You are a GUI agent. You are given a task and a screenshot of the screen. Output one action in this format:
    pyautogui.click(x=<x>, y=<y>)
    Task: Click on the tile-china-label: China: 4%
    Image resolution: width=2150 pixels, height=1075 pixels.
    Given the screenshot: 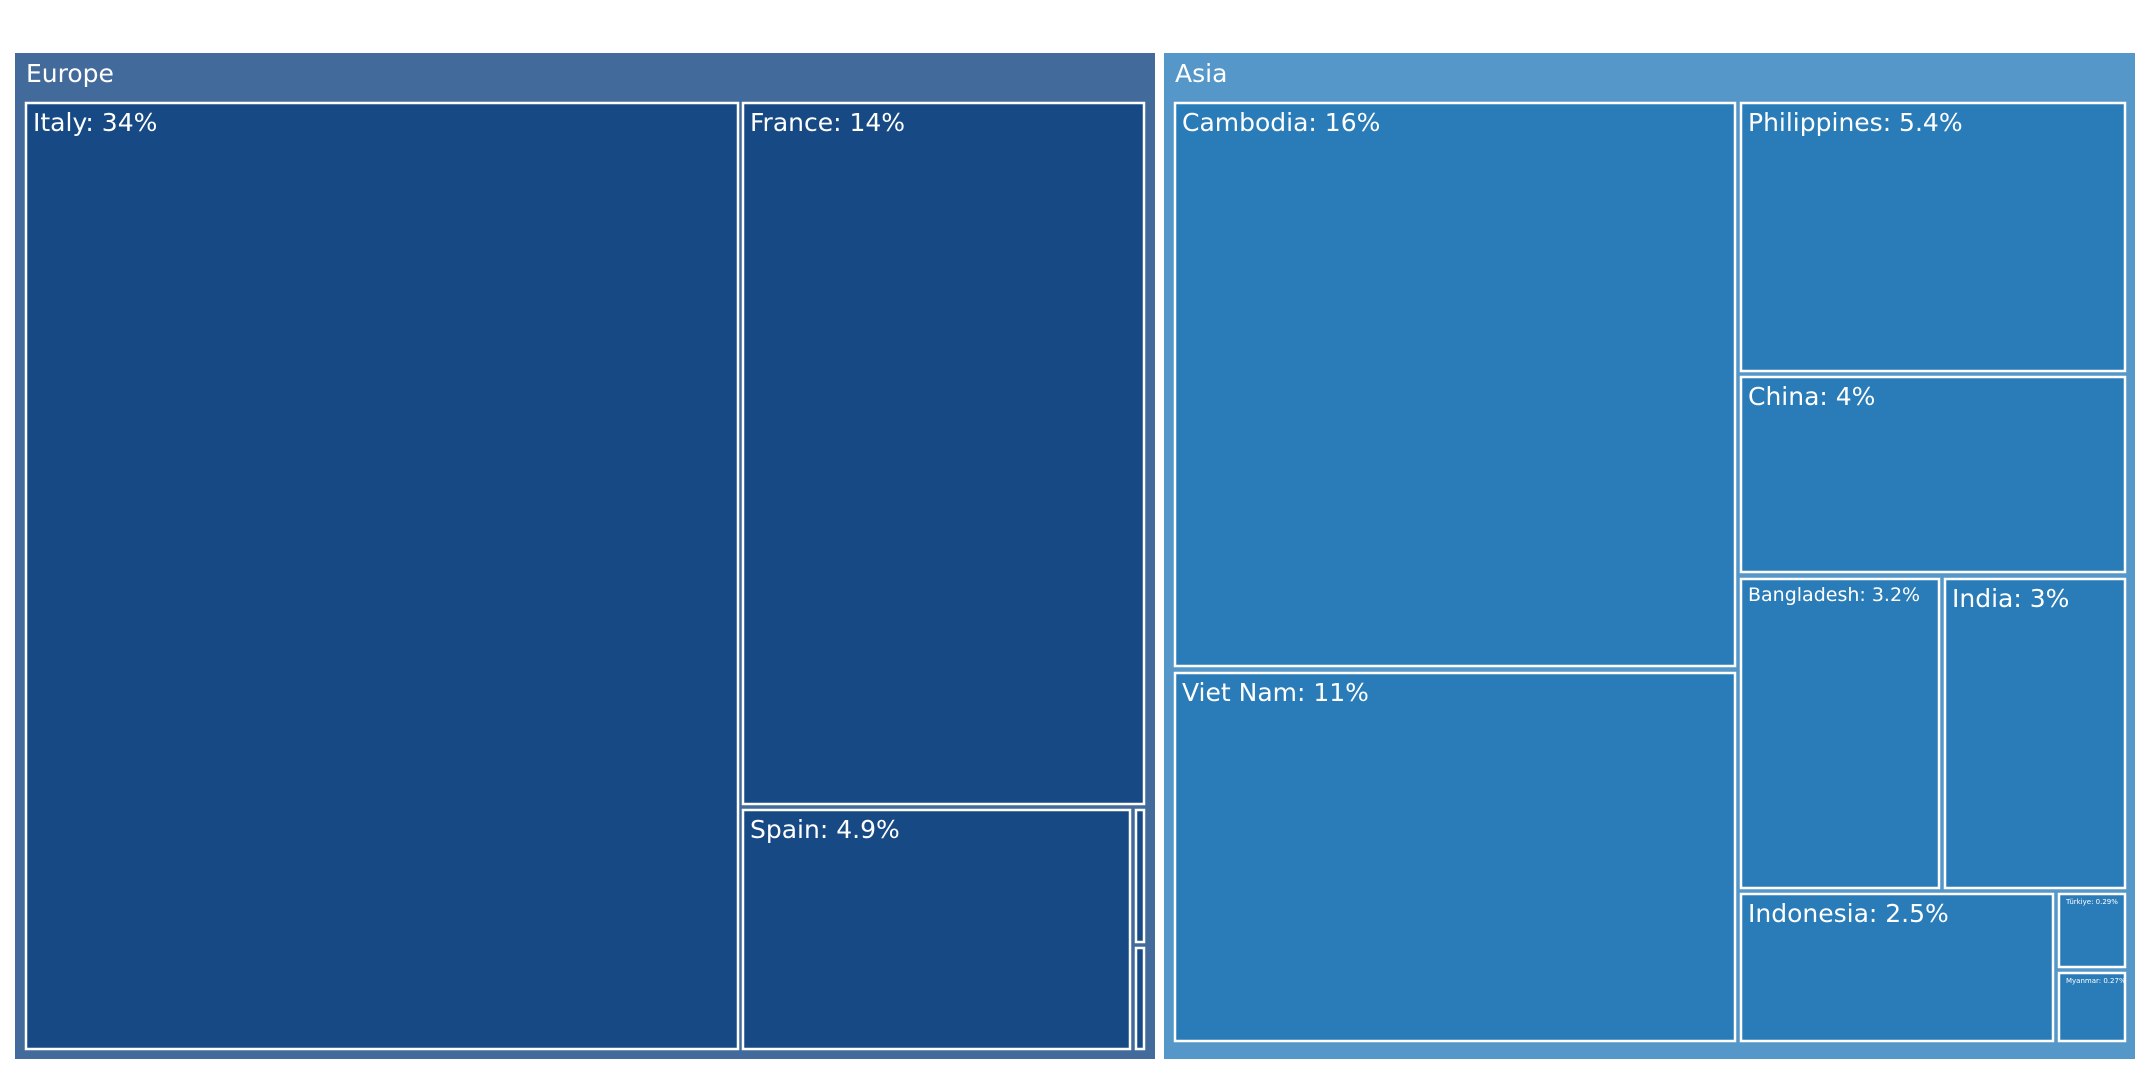 What is the action you would take?
    pyautogui.click(x=1811, y=396)
    